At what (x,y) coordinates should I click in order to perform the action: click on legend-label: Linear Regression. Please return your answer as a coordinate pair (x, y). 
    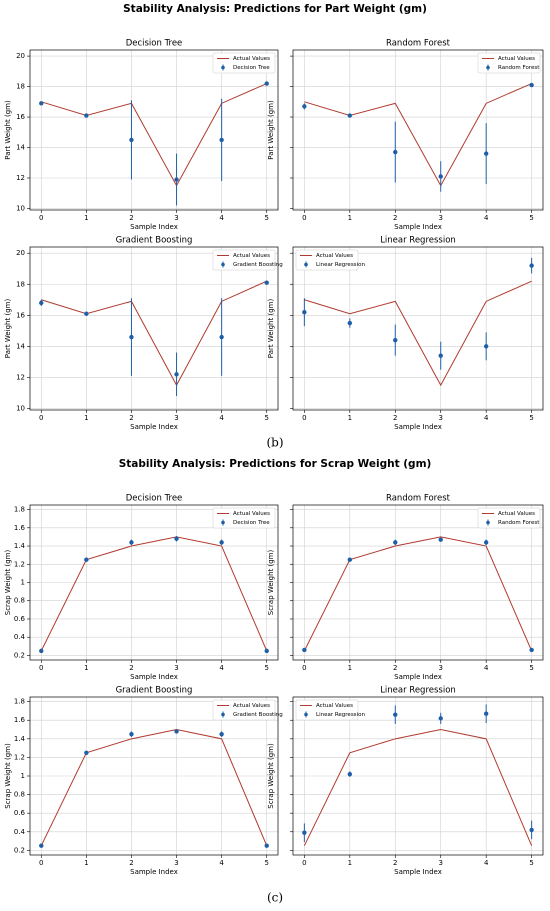
    Looking at the image, I should click on (340, 715).